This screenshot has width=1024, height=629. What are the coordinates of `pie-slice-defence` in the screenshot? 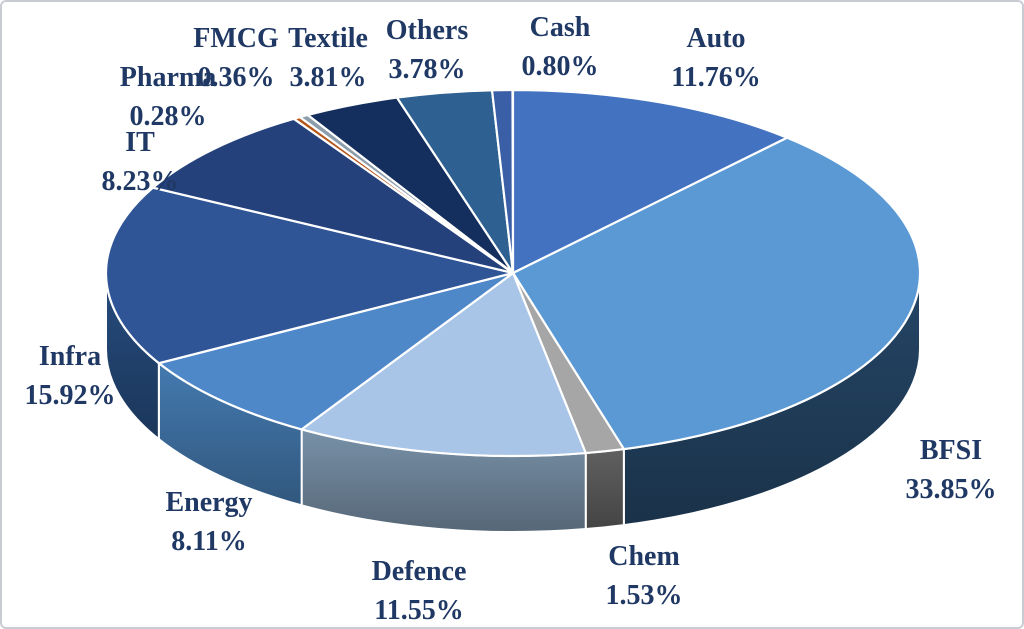 It's located at (443, 364).